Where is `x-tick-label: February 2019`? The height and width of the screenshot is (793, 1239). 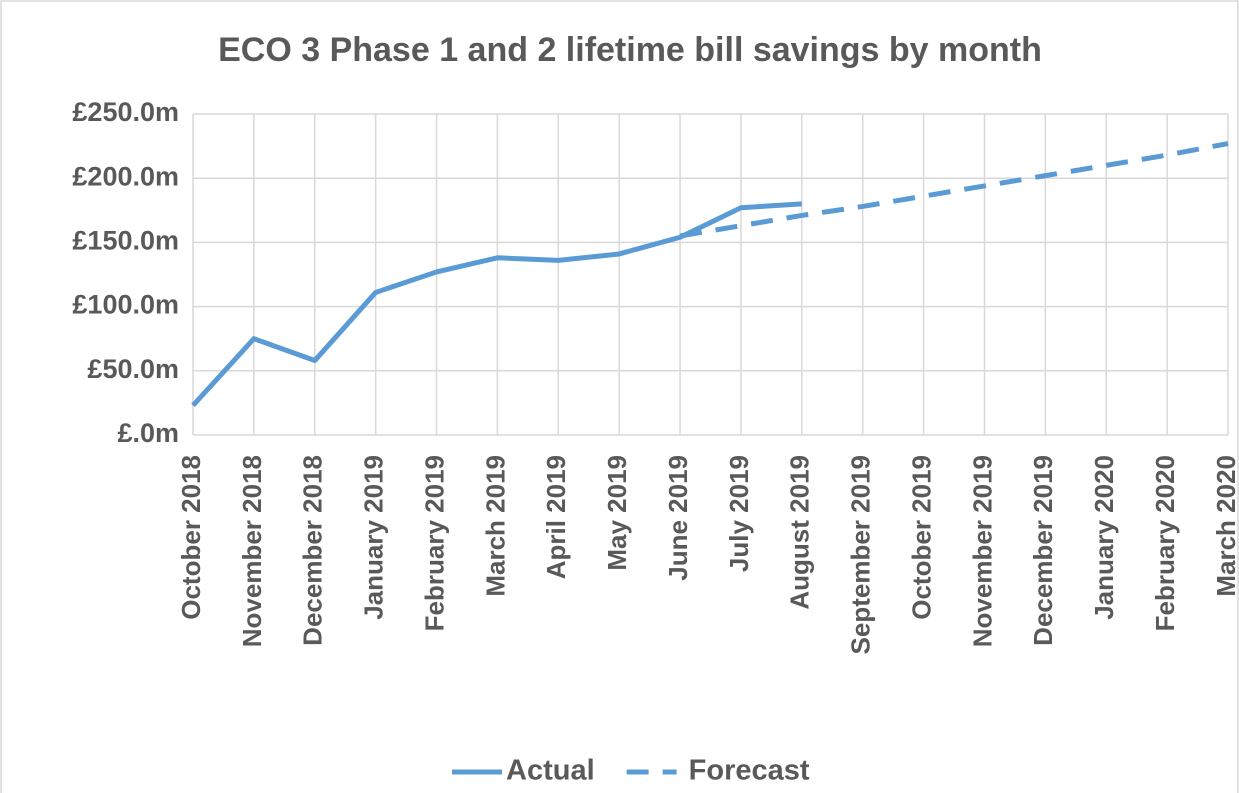
x-tick-label: February 2019 is located at coordinates (434, 543).